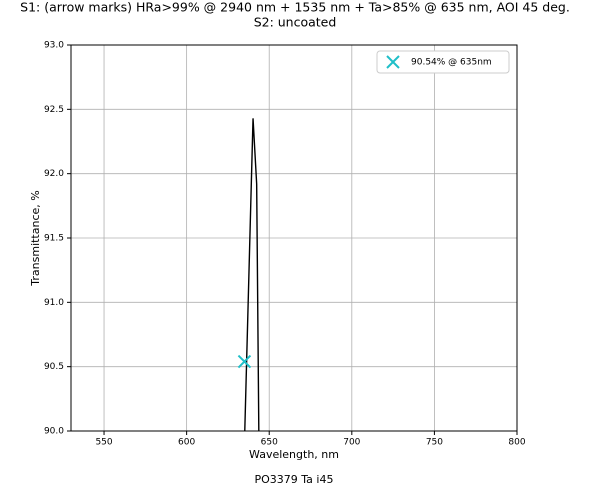  What do you see at coordinates (294, 479) in the screenshot?
I see `footnote: PO3379 Ta i45` at bounding box center [294, 479].